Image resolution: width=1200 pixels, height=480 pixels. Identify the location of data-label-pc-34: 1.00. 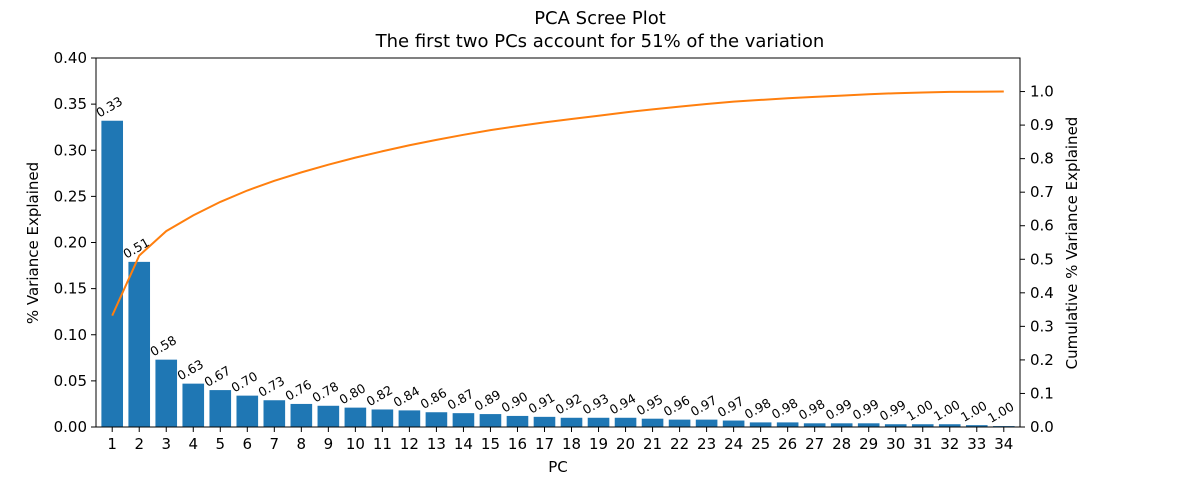
(1001, 412).